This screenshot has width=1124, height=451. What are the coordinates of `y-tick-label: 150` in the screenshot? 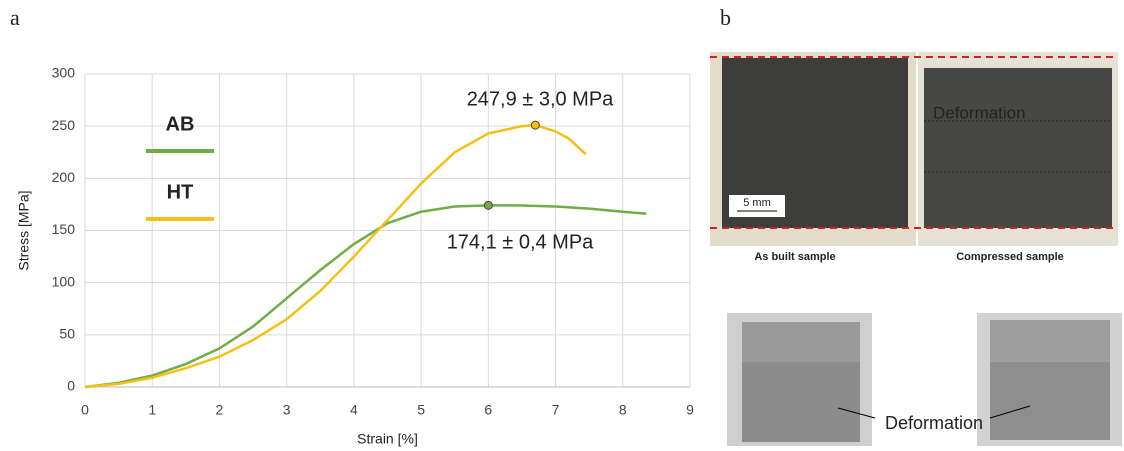 It's located at (64, 229).